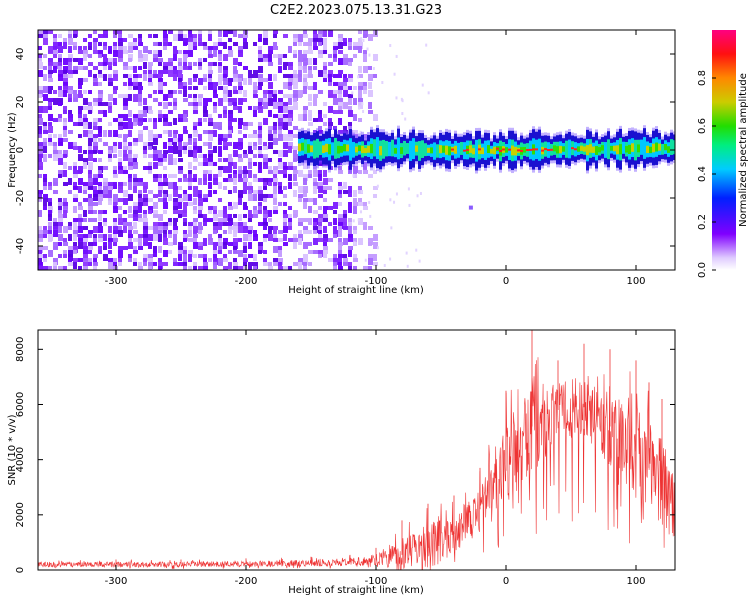 The image size is (750, 600). Describe the element at coordinates (20, 102) in the screenshot. I see `y-tick-label: 20` at that location.